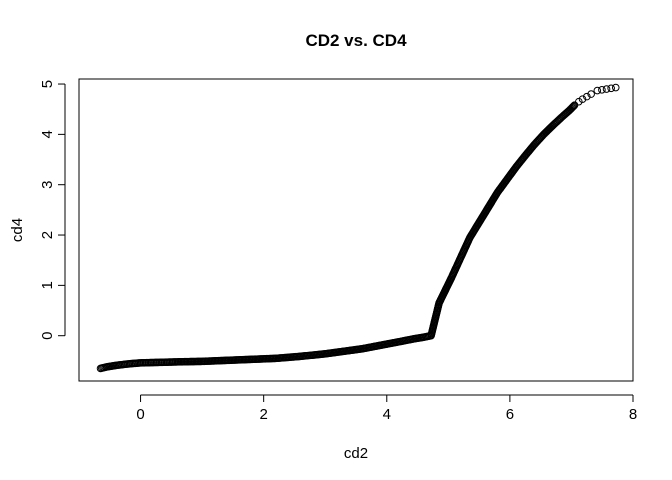 This screenshot has width=672, height=480. Describe the element at coordinates (387, 414) in the screenshot. I see `x-tick-label: 4` at that location.